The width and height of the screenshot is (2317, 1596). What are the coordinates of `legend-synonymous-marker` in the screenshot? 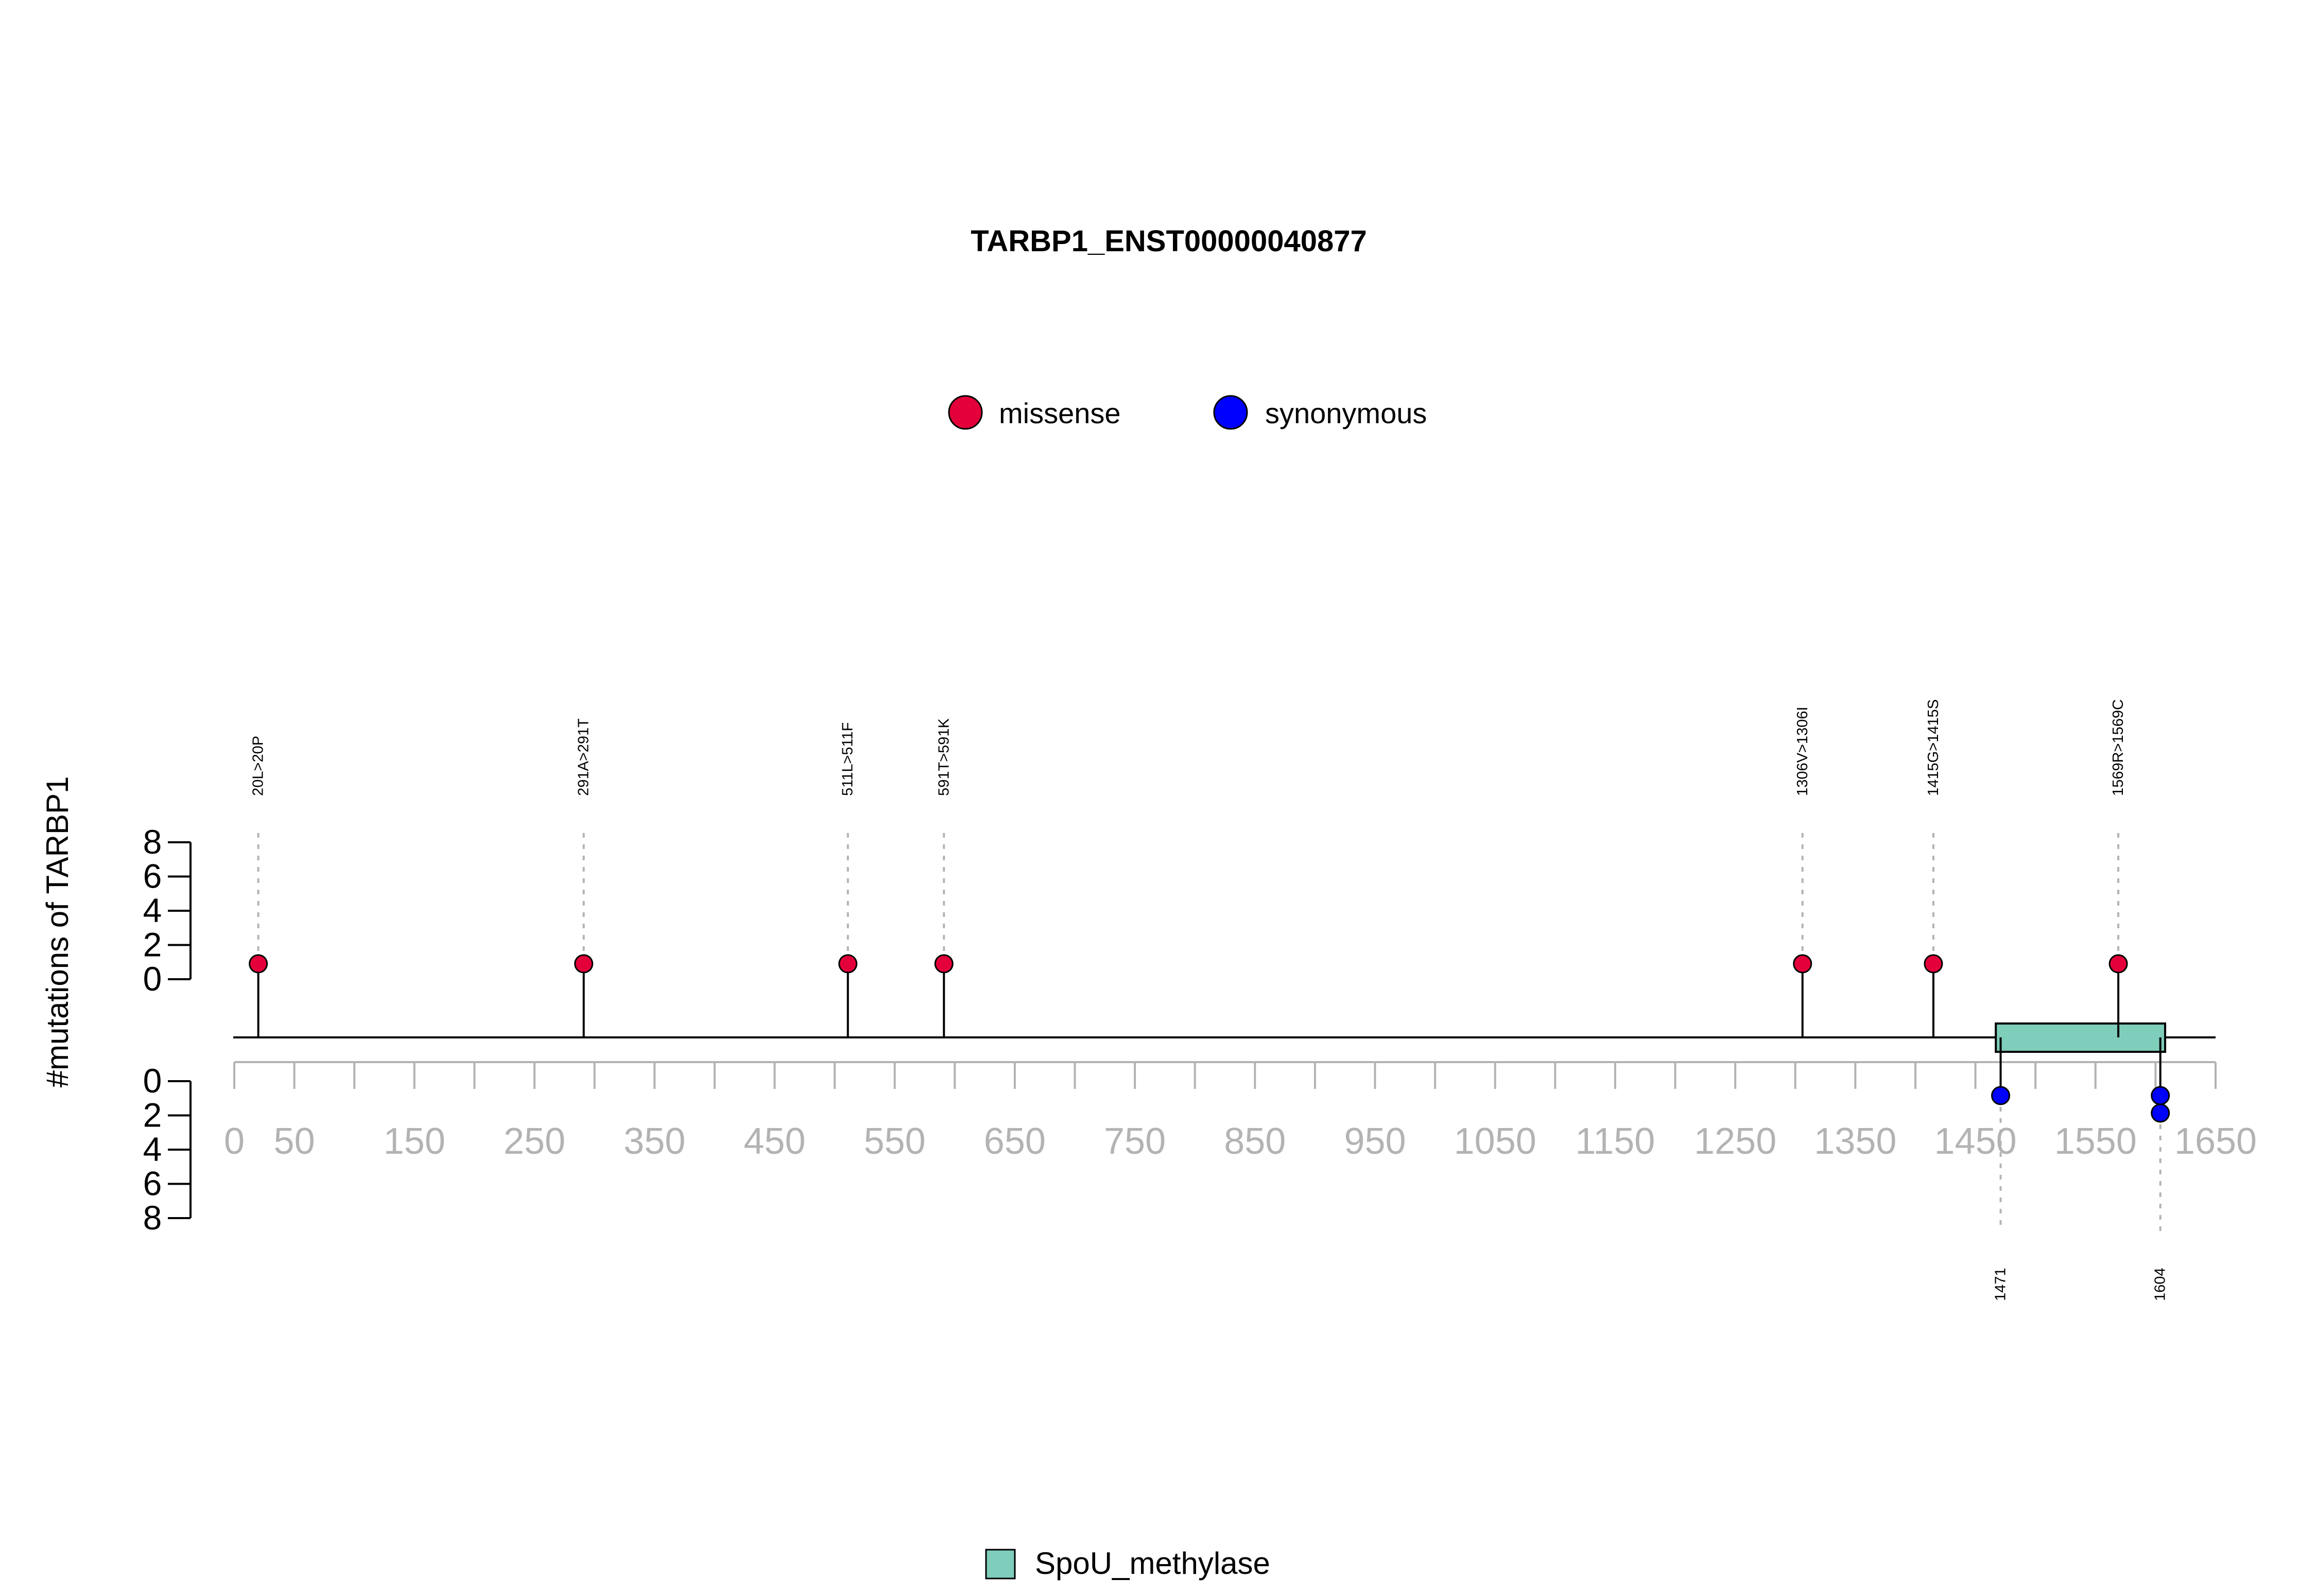 It's located at (1230, 412).